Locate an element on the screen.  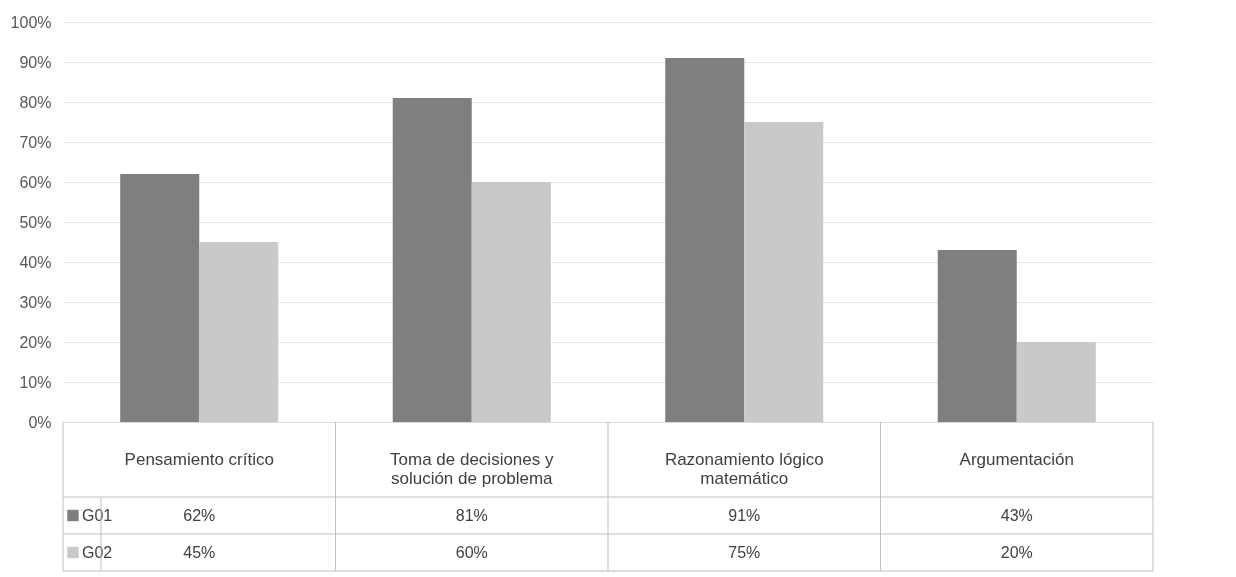
y-tick-label: 60% is located at coordinates (35, 182).